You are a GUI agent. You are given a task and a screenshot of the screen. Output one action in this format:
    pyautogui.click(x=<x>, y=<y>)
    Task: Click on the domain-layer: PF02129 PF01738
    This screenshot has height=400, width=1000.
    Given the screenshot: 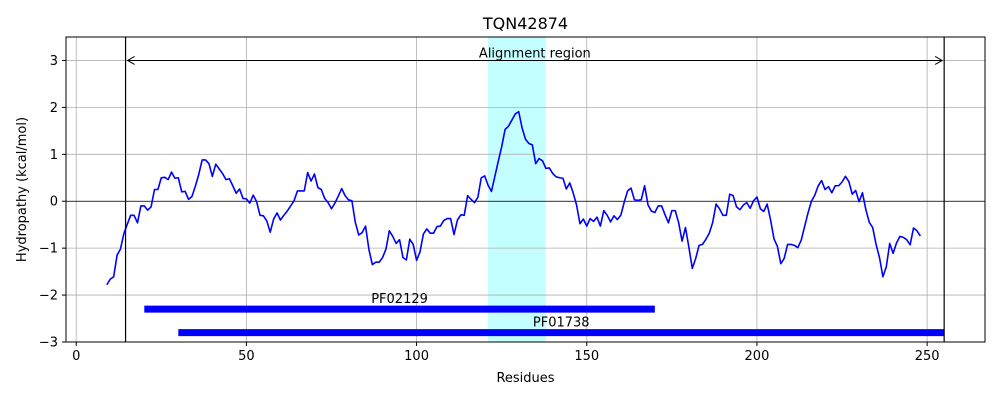 What is the action you would take?
    pyautogui.click(x=544, y=314)
    